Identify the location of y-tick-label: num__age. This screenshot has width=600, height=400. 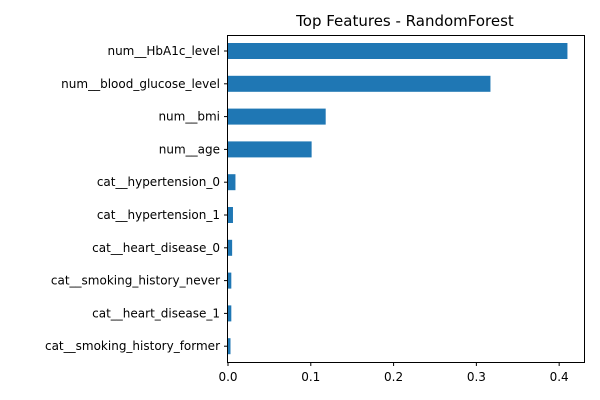
(189, 149).